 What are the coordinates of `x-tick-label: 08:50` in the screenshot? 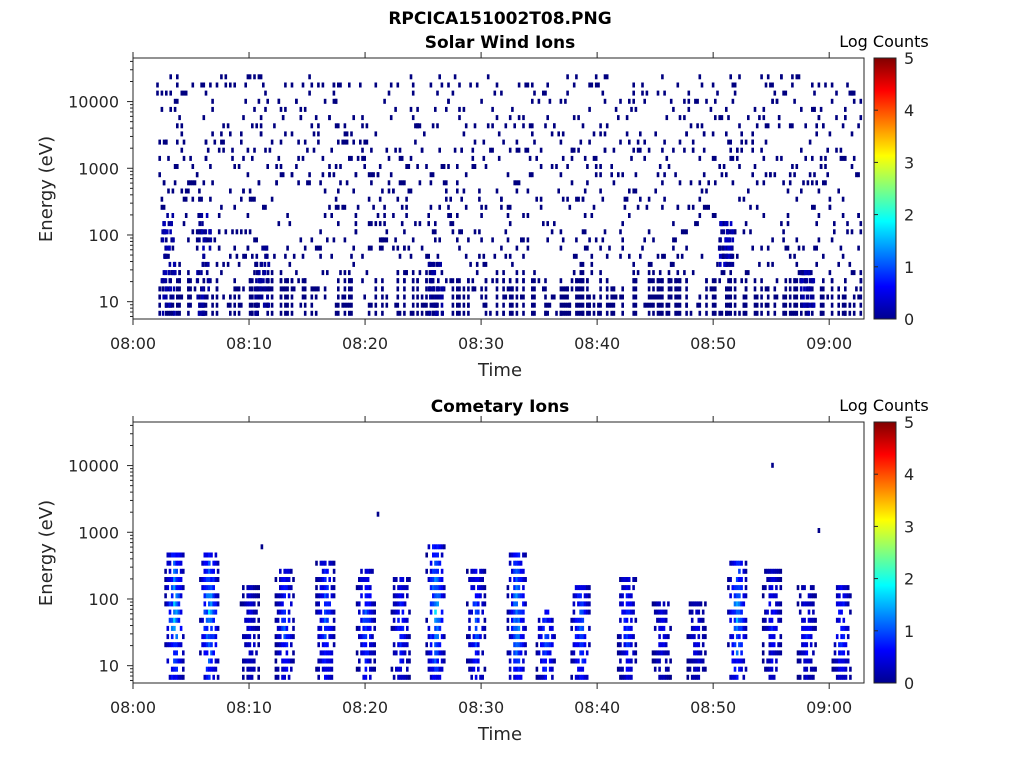 It's located at (713, 707).